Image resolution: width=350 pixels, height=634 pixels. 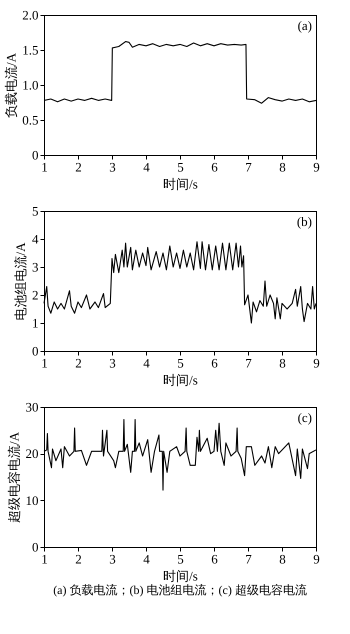 I want to click on y-tick-label: 10, so click(x=32, y=500).